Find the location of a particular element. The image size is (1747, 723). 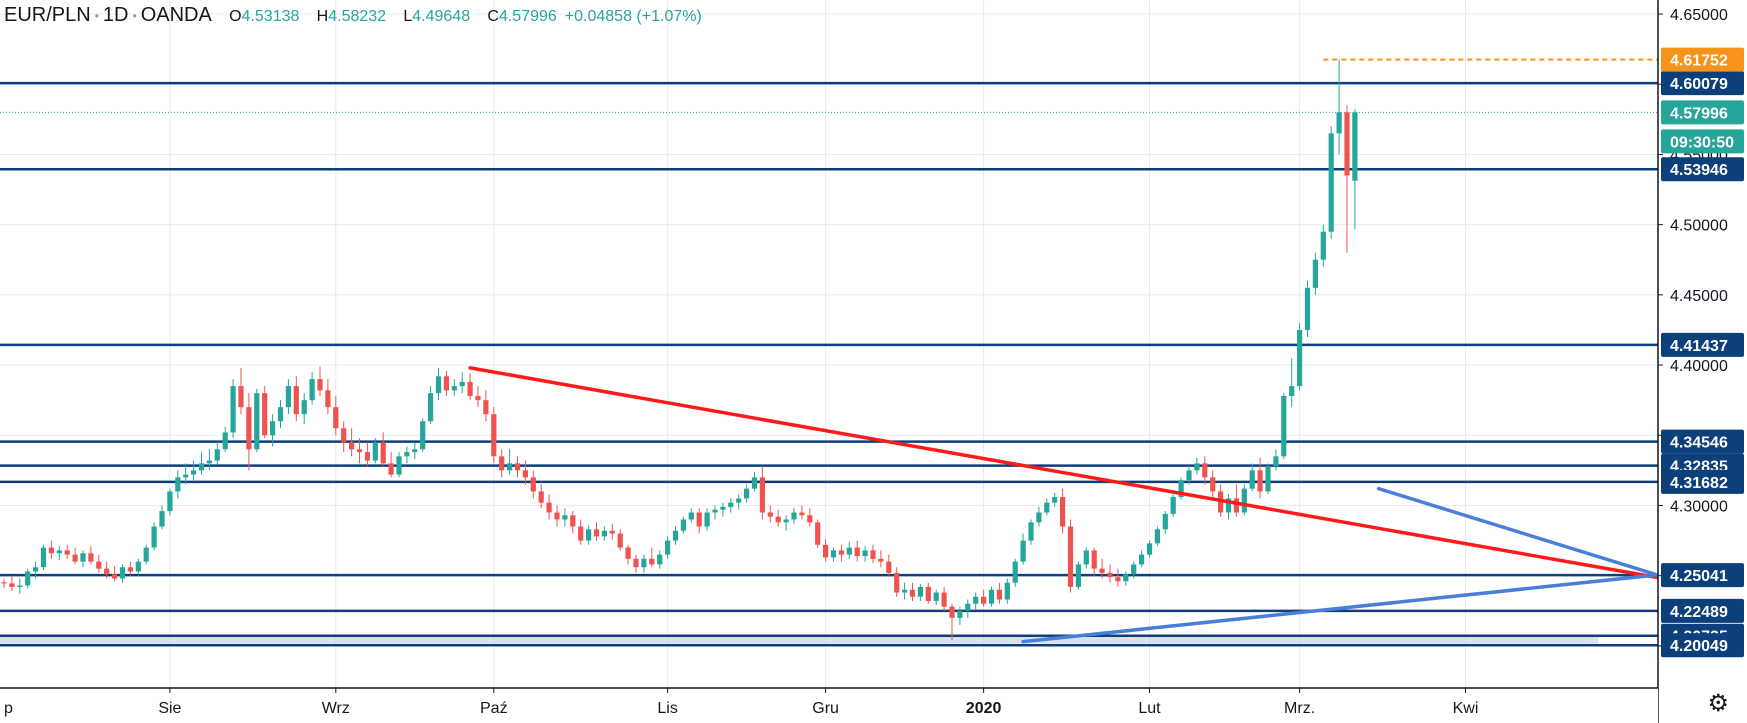

countdown-tag-bg is located at coordinates (1702, 141).